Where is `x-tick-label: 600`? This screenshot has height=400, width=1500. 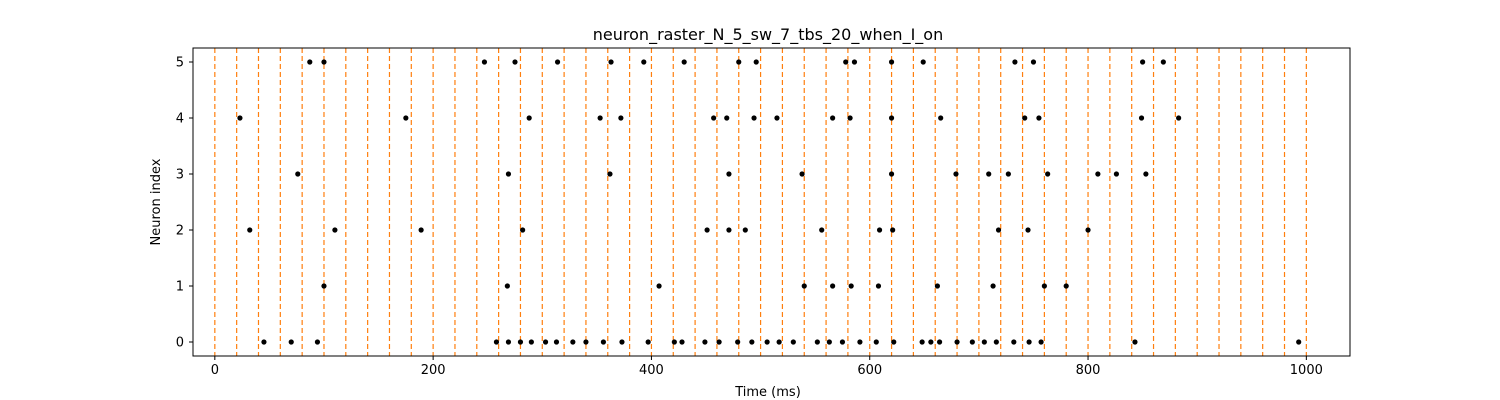
x-tick-label: 600 is located at coordinates (869, 370).